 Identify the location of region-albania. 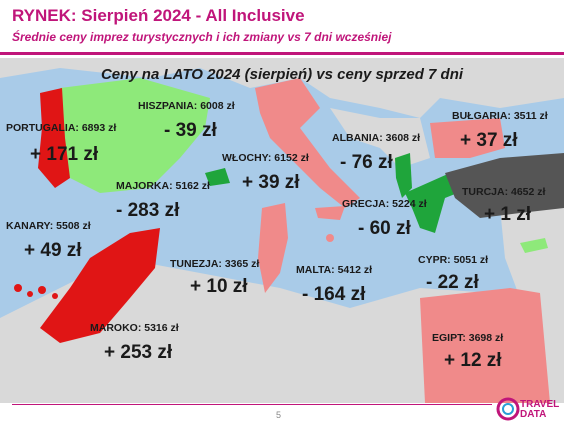
(403, 175).